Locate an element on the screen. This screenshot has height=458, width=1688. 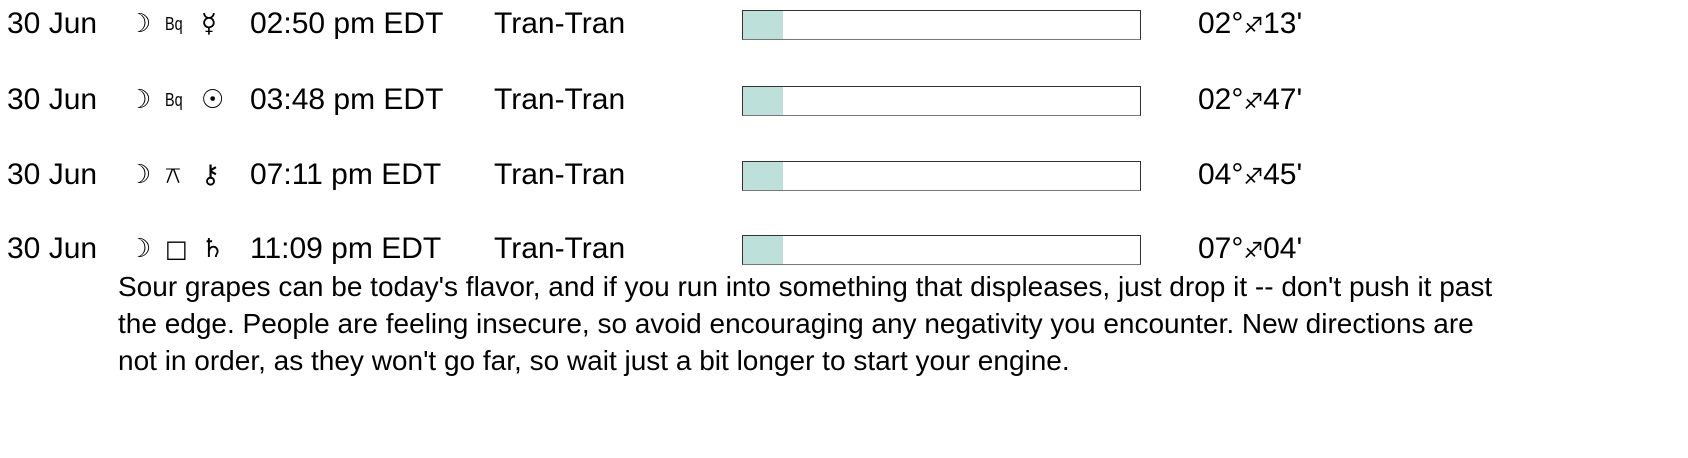
mercury-icon: ☿ is located at coordinates (209, 24).